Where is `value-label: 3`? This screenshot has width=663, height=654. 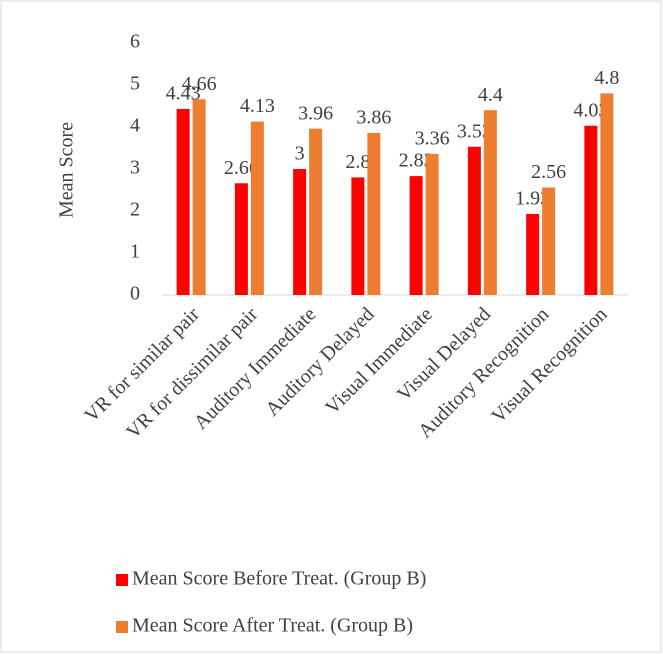 value-label: 3 is located at coordinates (300, 154).